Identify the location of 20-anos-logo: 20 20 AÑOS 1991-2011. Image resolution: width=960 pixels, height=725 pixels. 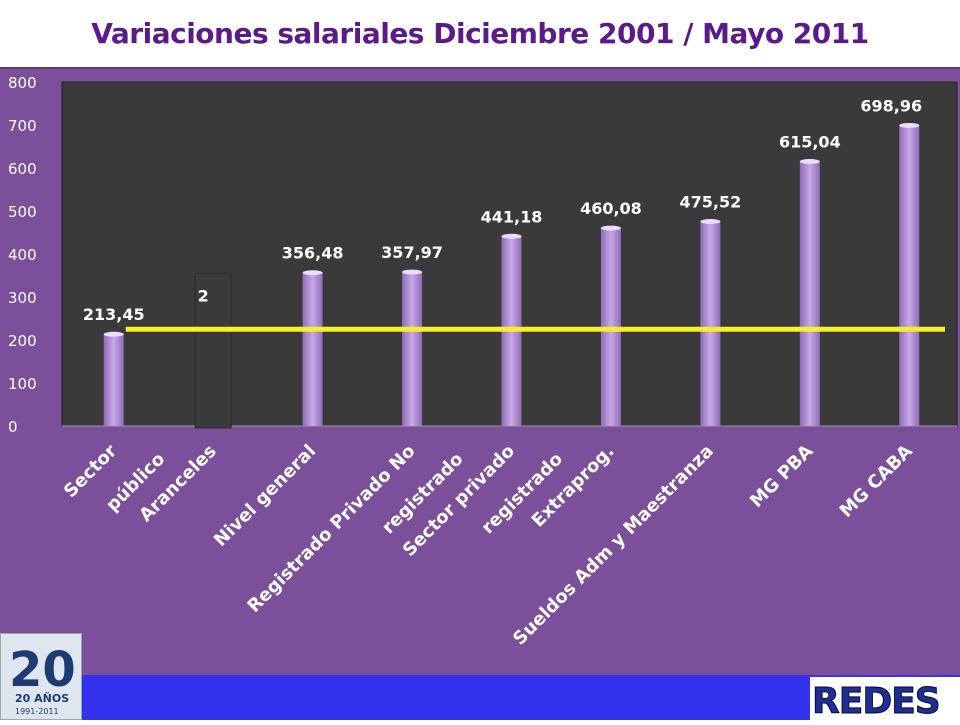
(41, 676).